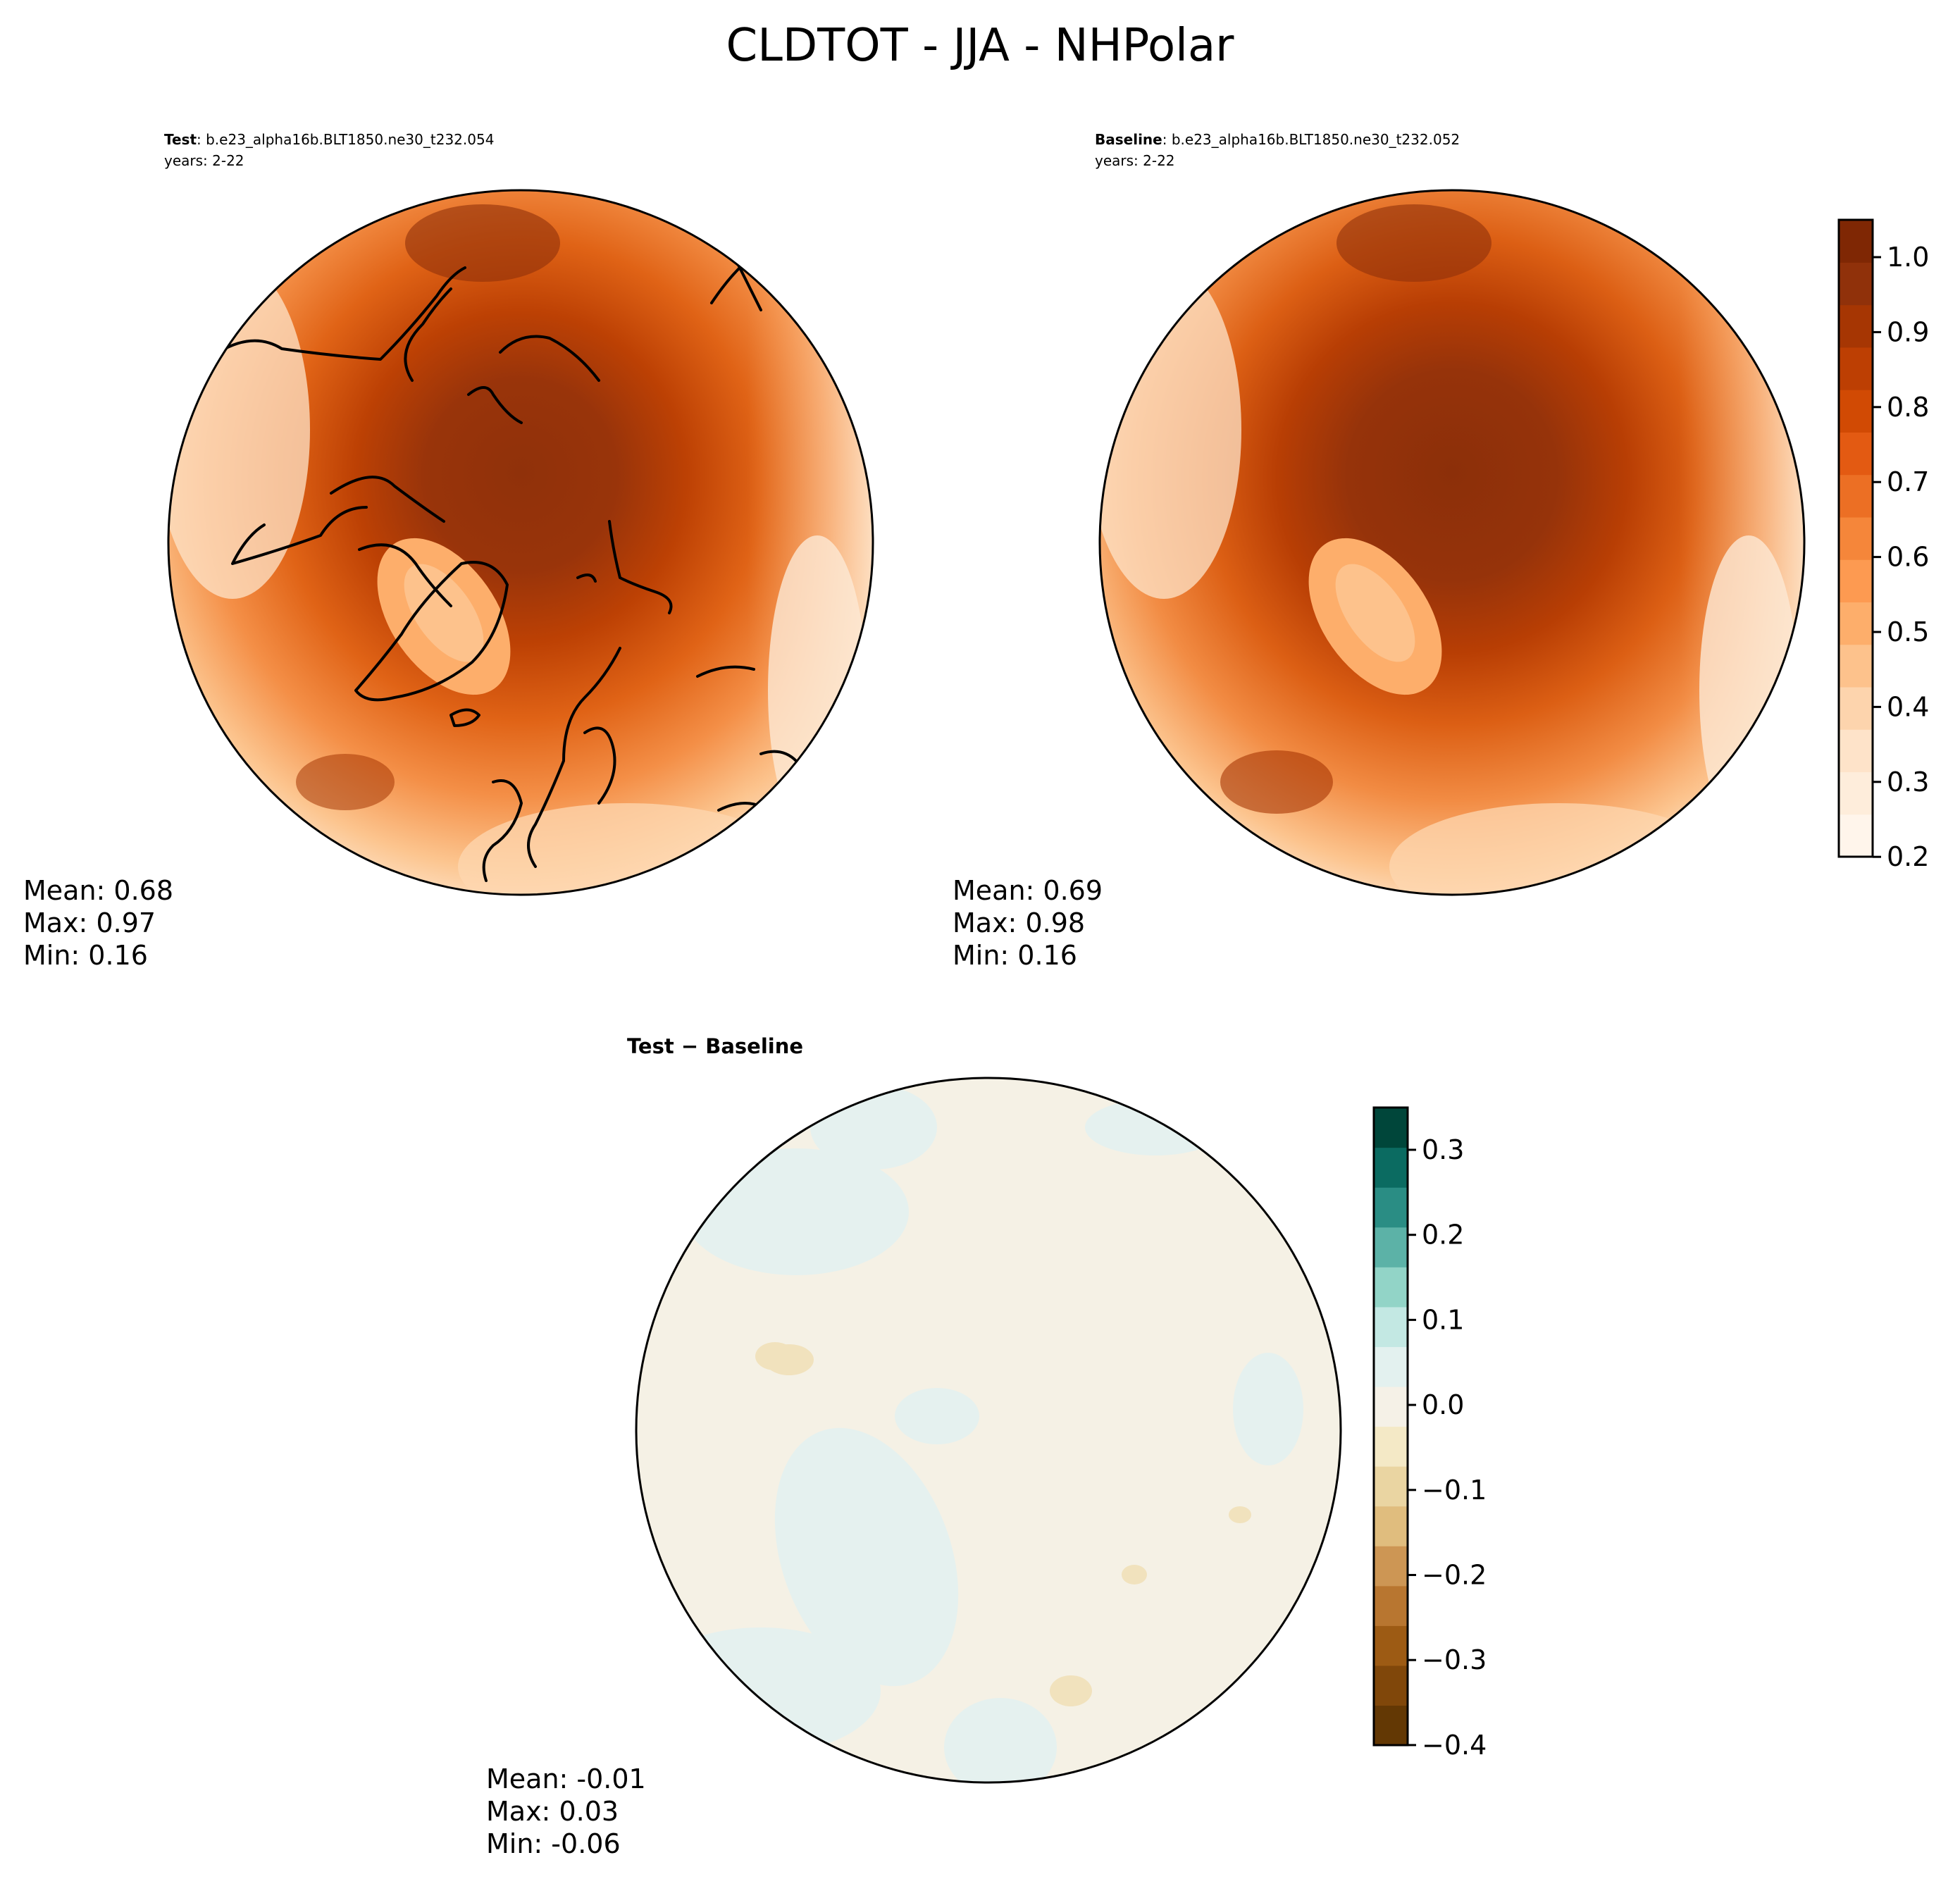  I want to click on test-mean: Mean: 0.68, so click(98, 890).